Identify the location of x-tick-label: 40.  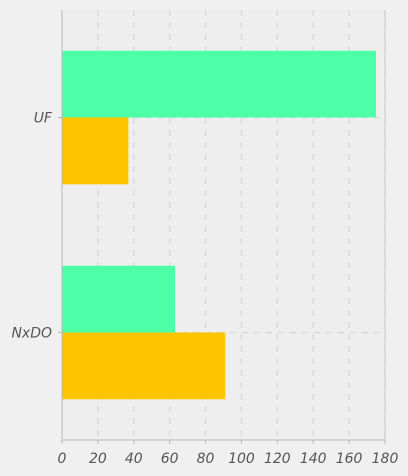
(134, 459).